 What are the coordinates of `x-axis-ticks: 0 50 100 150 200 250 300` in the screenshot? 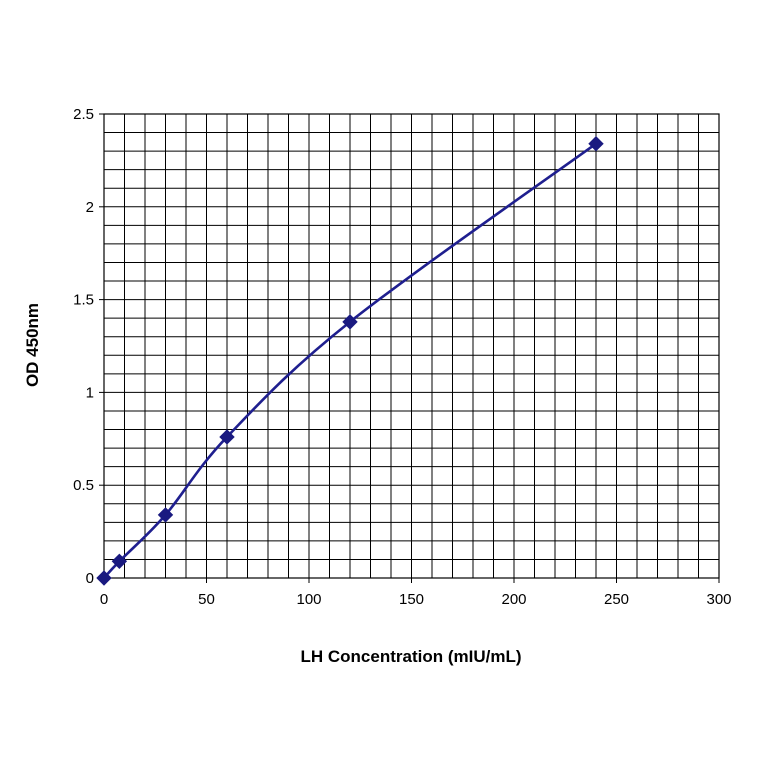 It's located at (416, 593).